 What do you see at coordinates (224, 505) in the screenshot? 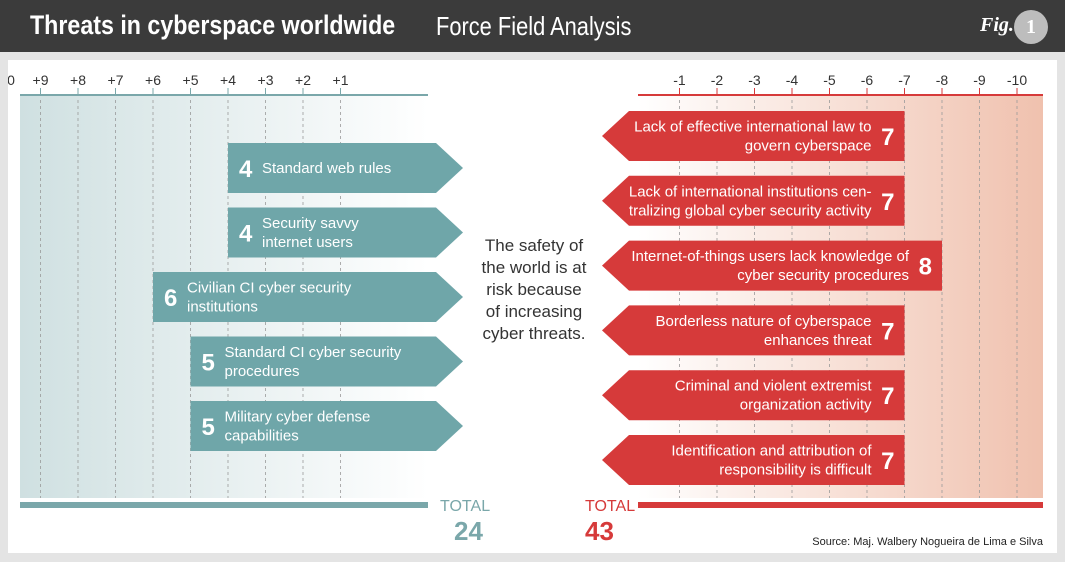
I see `positive-total-bar` at bounding box center [224, 505].